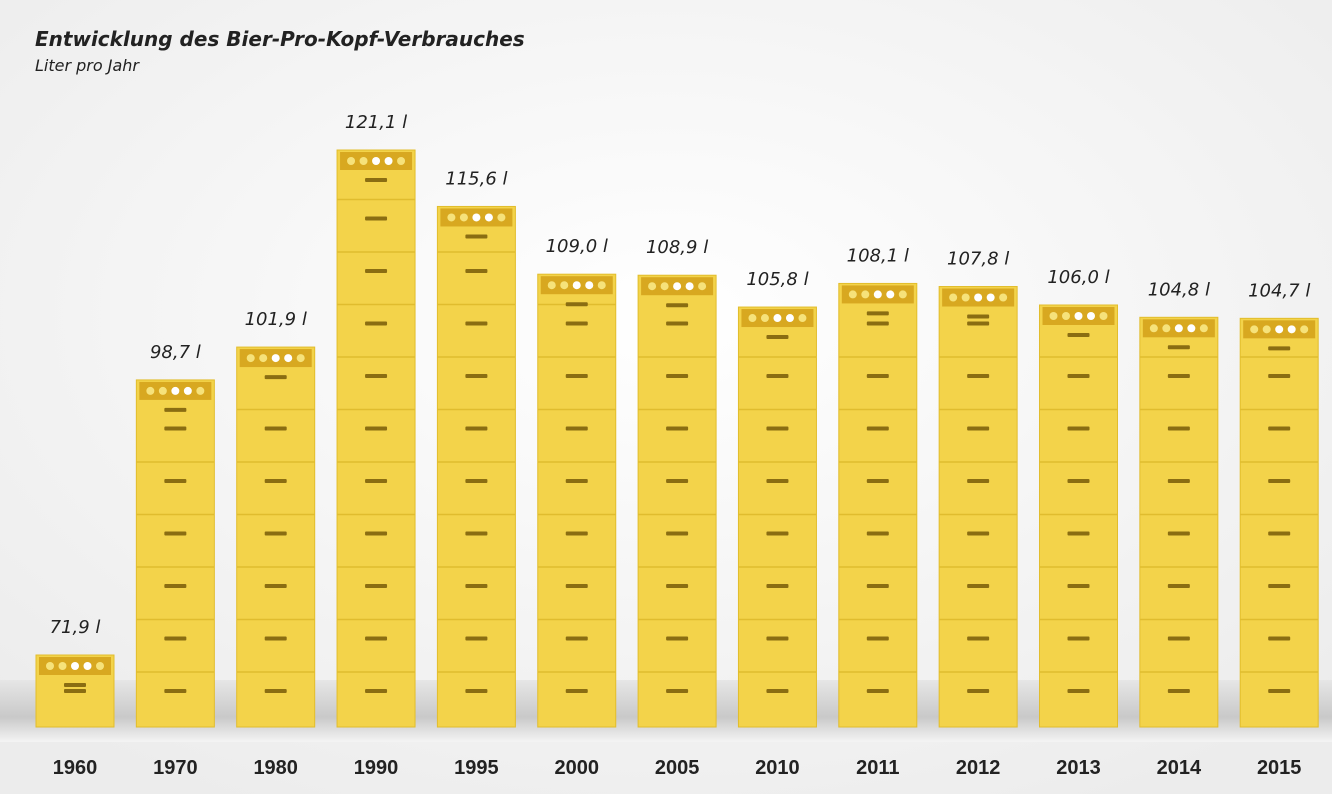 This screenshot has width=1332, height=794. What do you see at coordinates (677, 768) in the screenshot?
I see `x-tick-label: 2005` at bounding box center [677, 768].